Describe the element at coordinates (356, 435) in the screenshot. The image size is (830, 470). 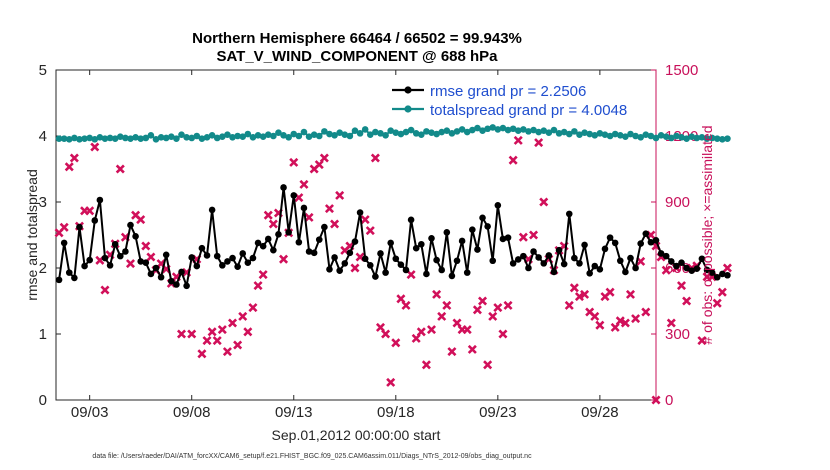
I see `x-axis-label: Sep.01,2012 00:00:00 start` at that location.